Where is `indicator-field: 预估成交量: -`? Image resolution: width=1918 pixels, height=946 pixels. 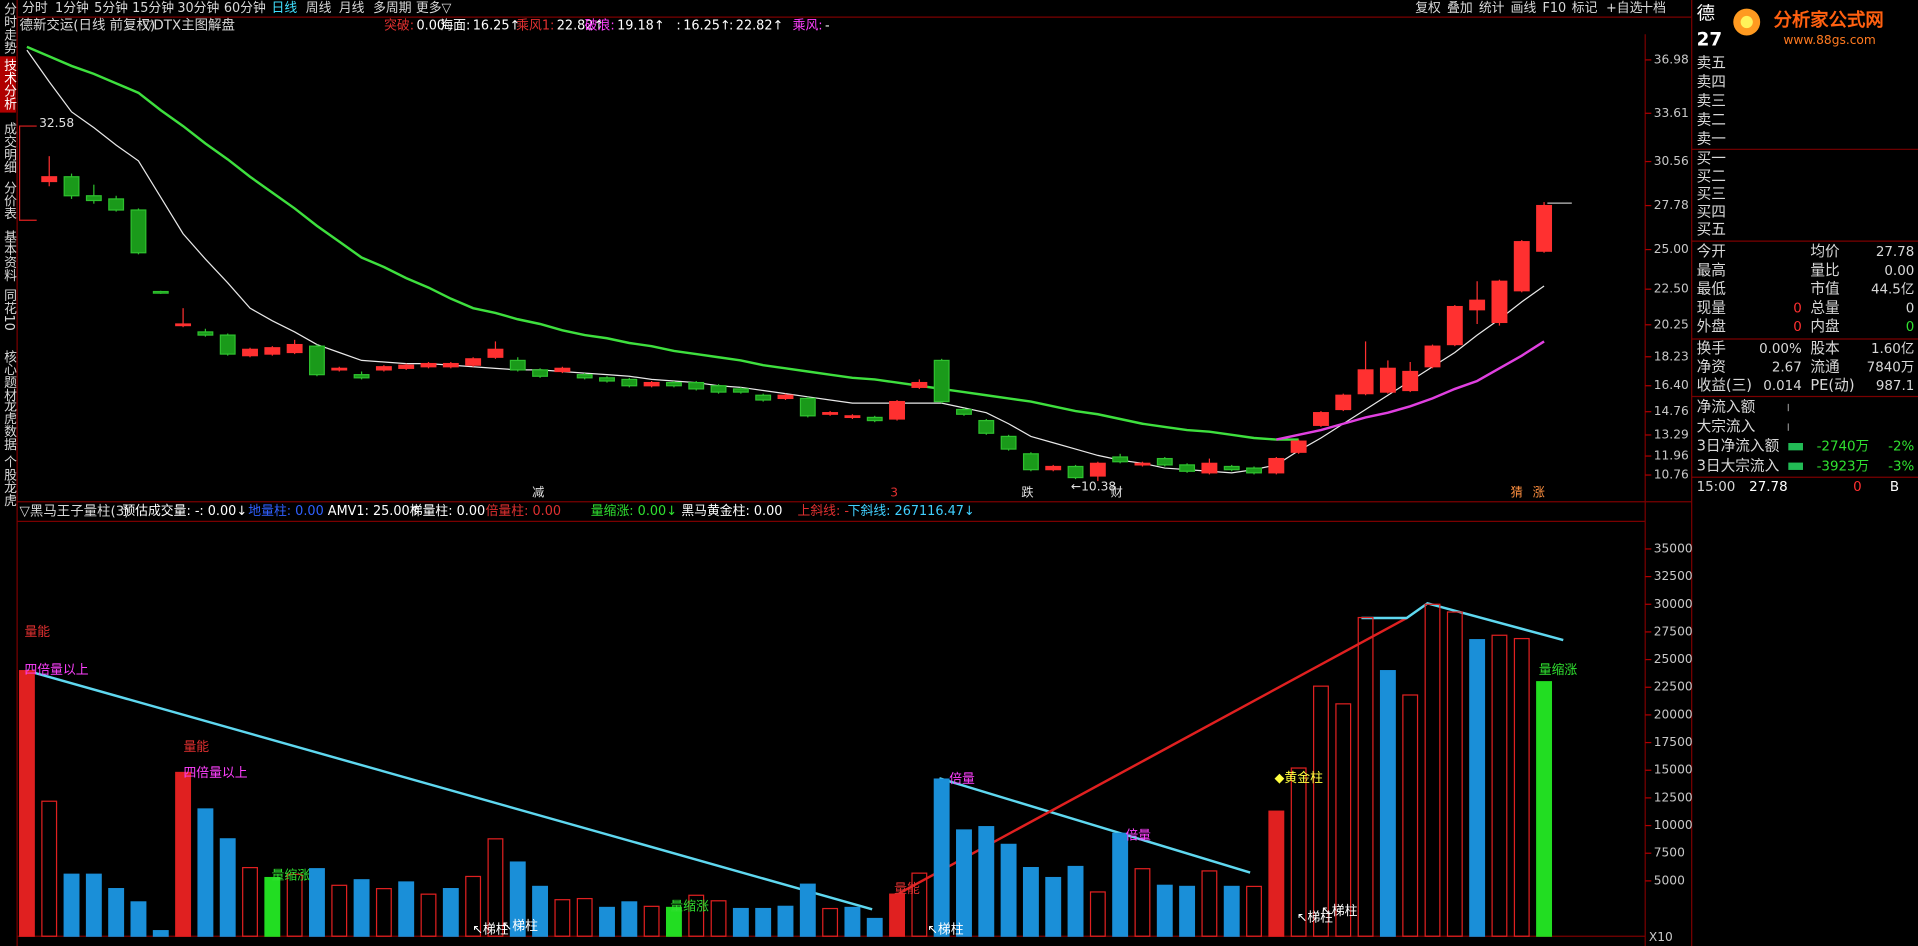 indicator-field: 预估成交量: - is located at coordinates (160, 511).